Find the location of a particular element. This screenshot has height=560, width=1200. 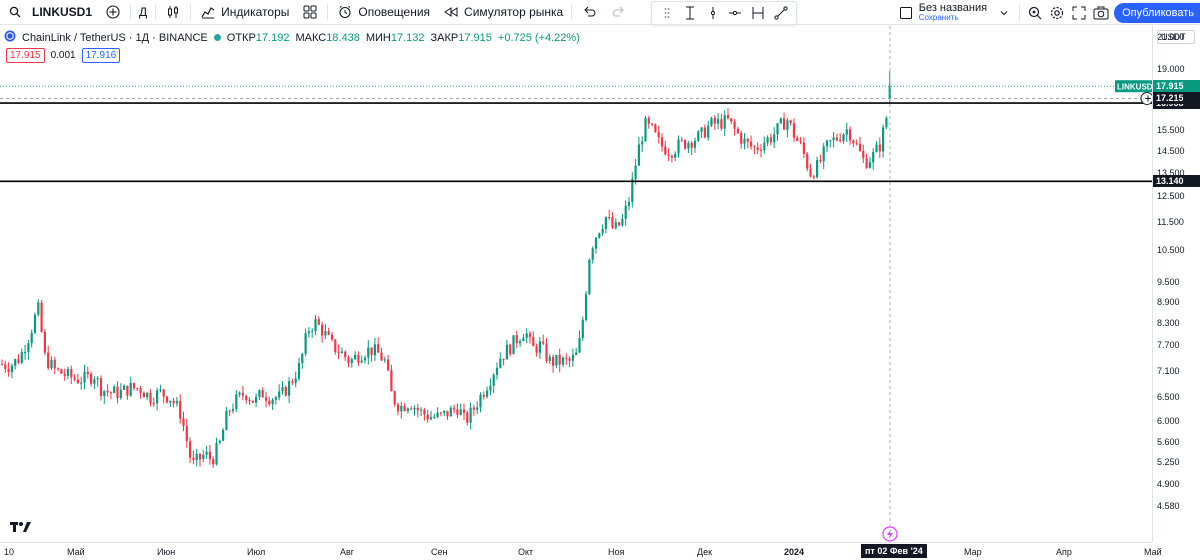

time-tick-label: Ноя is located at coordinates (616, 552).